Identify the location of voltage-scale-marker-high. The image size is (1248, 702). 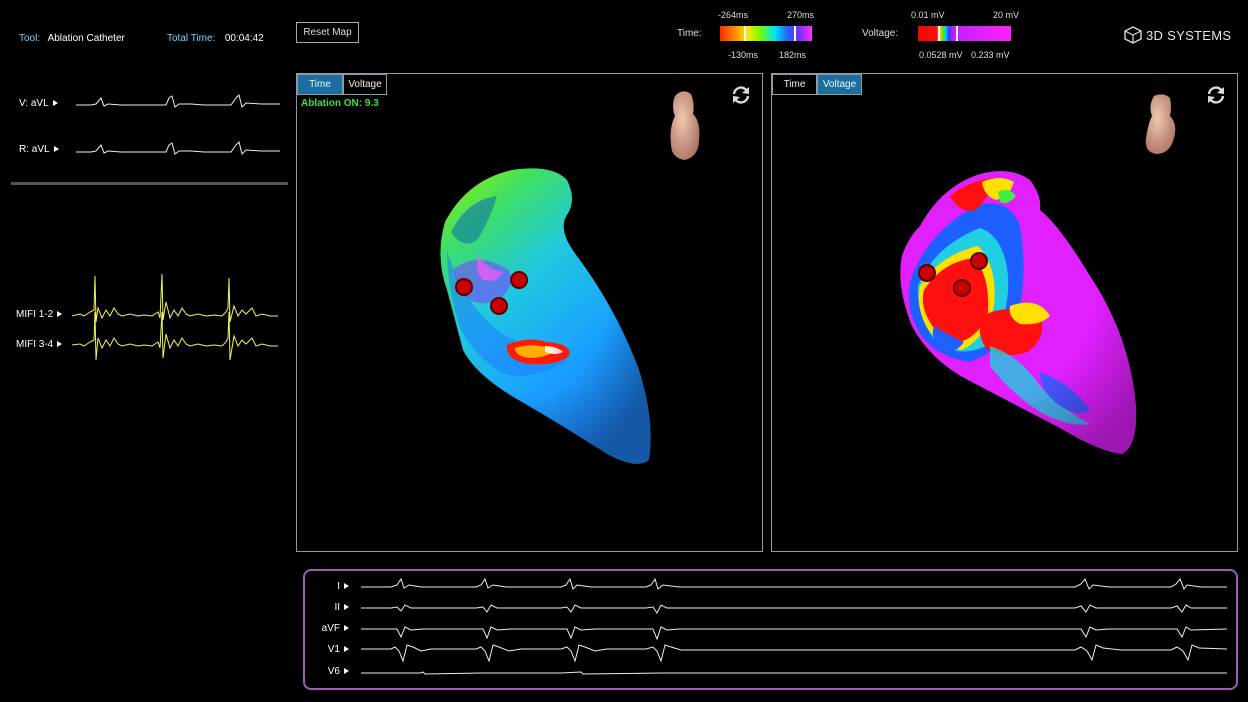
(957, 33).